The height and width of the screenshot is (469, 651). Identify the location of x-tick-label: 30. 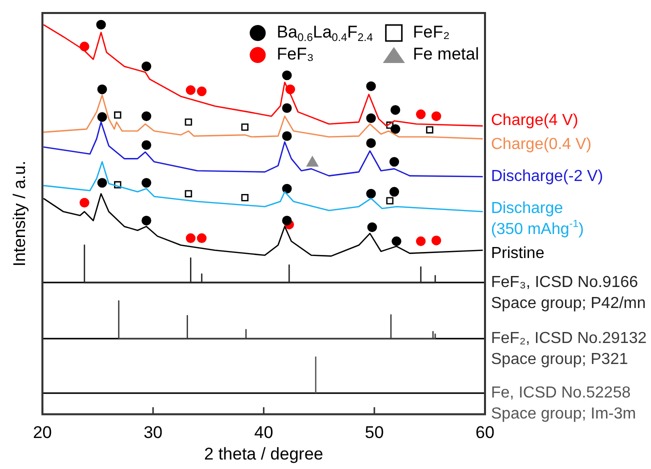
(153, 432).